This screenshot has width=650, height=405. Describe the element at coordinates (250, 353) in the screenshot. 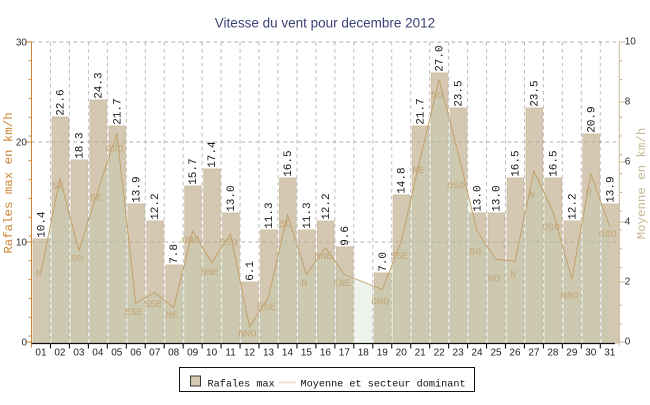

I see `svg-text: 12` at that location.